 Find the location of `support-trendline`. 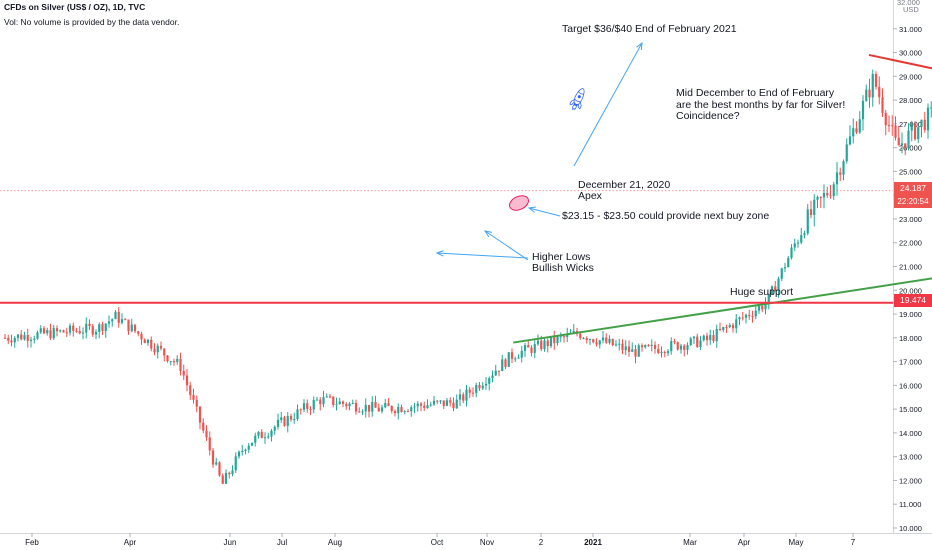

support-trendline is located at coordinates (722, 310).